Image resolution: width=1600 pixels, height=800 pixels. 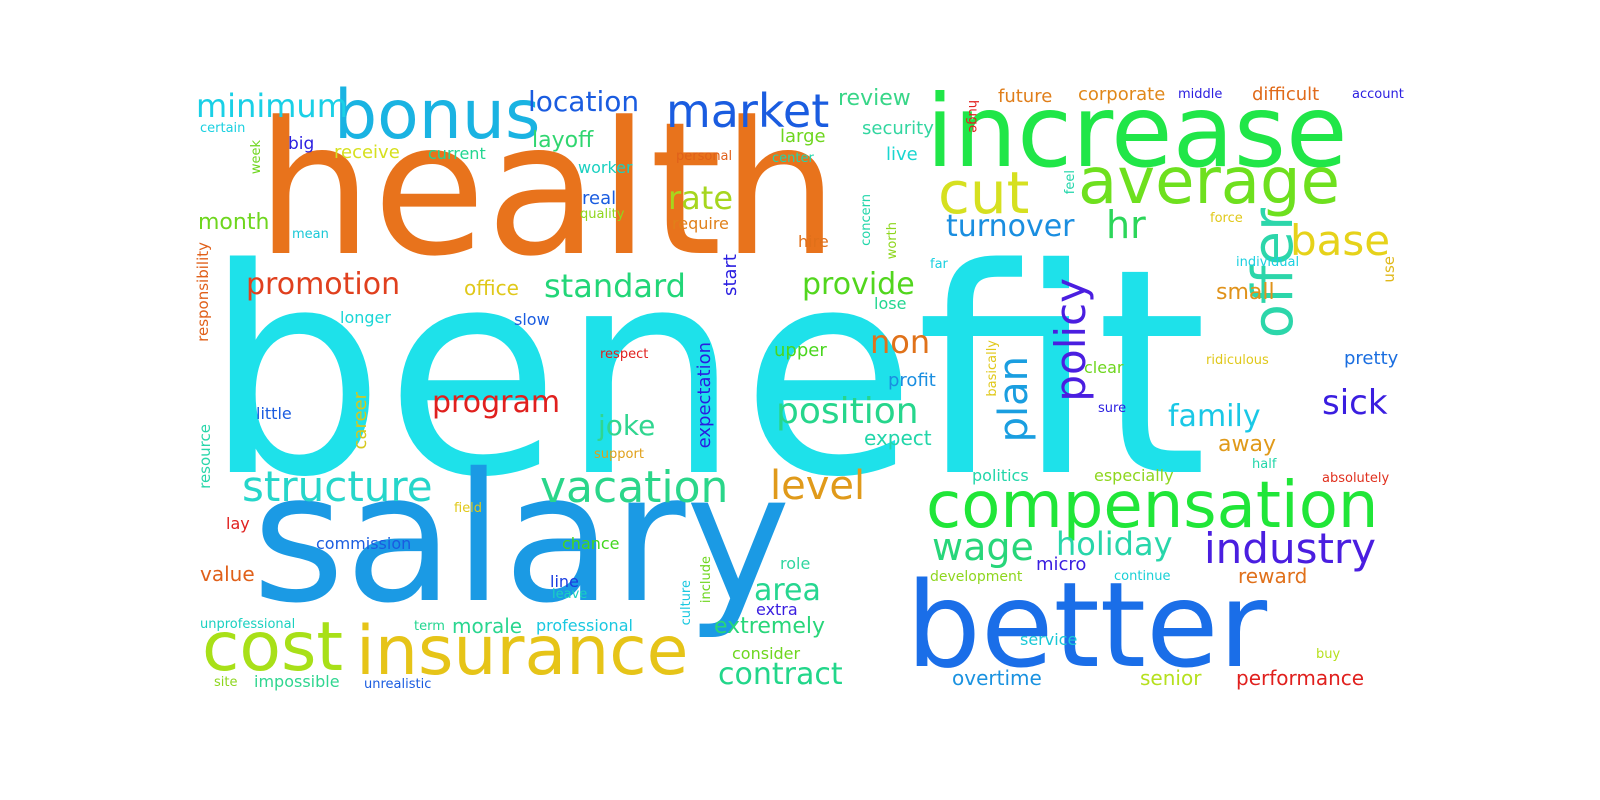 What do you see at coordinates (1247, 444) in the screenshot?
I see `word-away: away` at bounding box center [1247, 444].